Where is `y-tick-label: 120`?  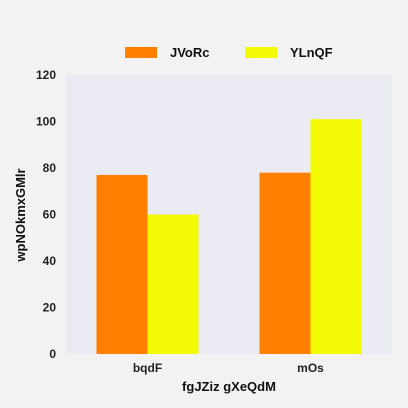 y-tick-label: 120 is located at coordinates (46, 75).